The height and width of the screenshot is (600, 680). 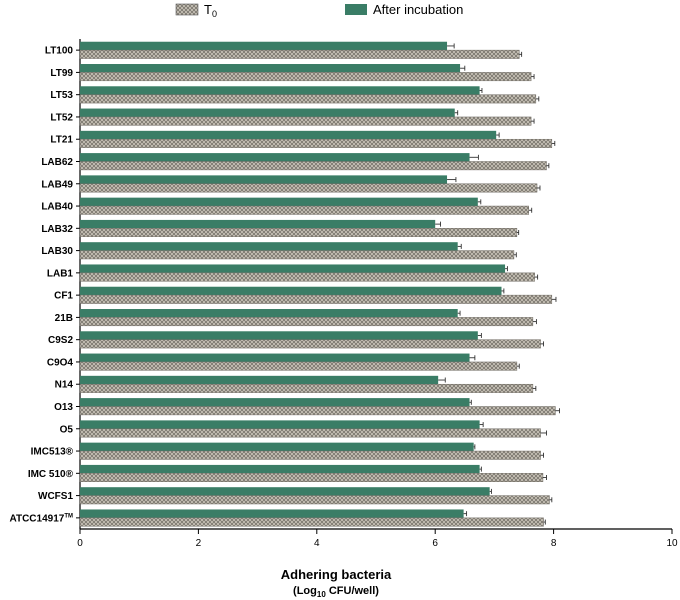 What do you see at coordinates (311, 522) in the screenshot?
I see `bar-t0-atcc14917tm` at bounding box center [311, 522].